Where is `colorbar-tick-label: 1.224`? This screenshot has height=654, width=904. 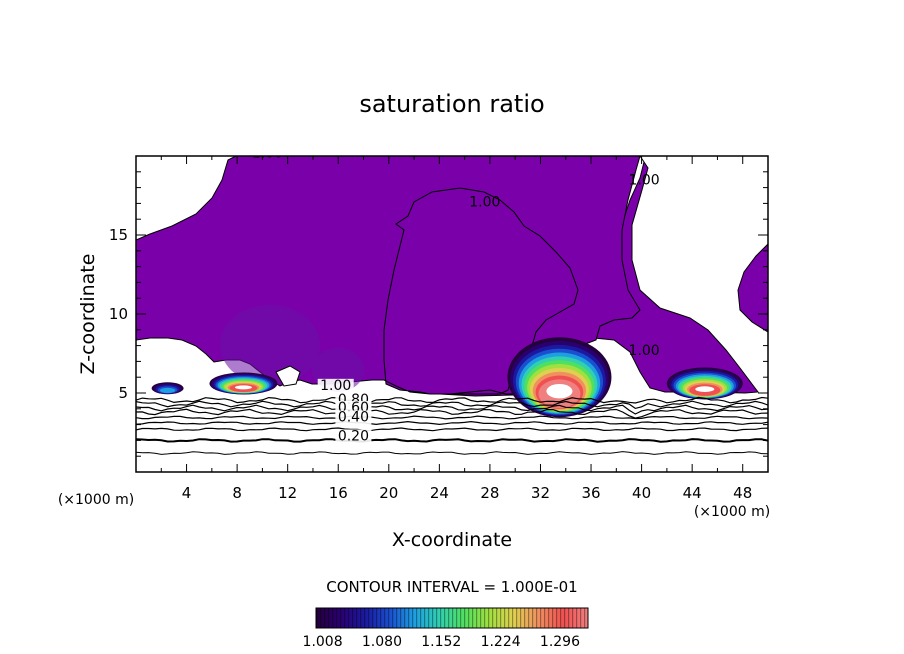
colorbar-tick-label: 1.224 is located at coordinates (501, 642).